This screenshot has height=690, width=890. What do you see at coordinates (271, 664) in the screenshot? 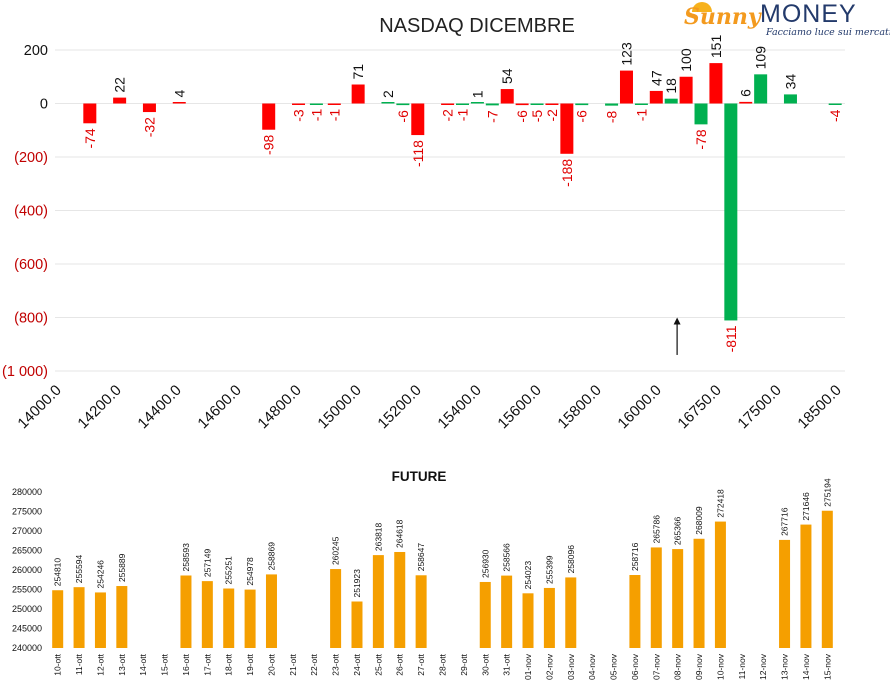
I see `future-x-tick-label: 20-ott` at bounding box center [271, 664].